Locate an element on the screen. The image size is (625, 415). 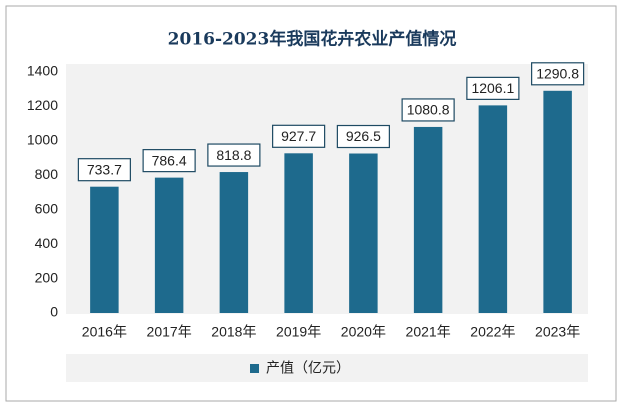
y-tick-label: 800 is located at coordinates (47, 174).